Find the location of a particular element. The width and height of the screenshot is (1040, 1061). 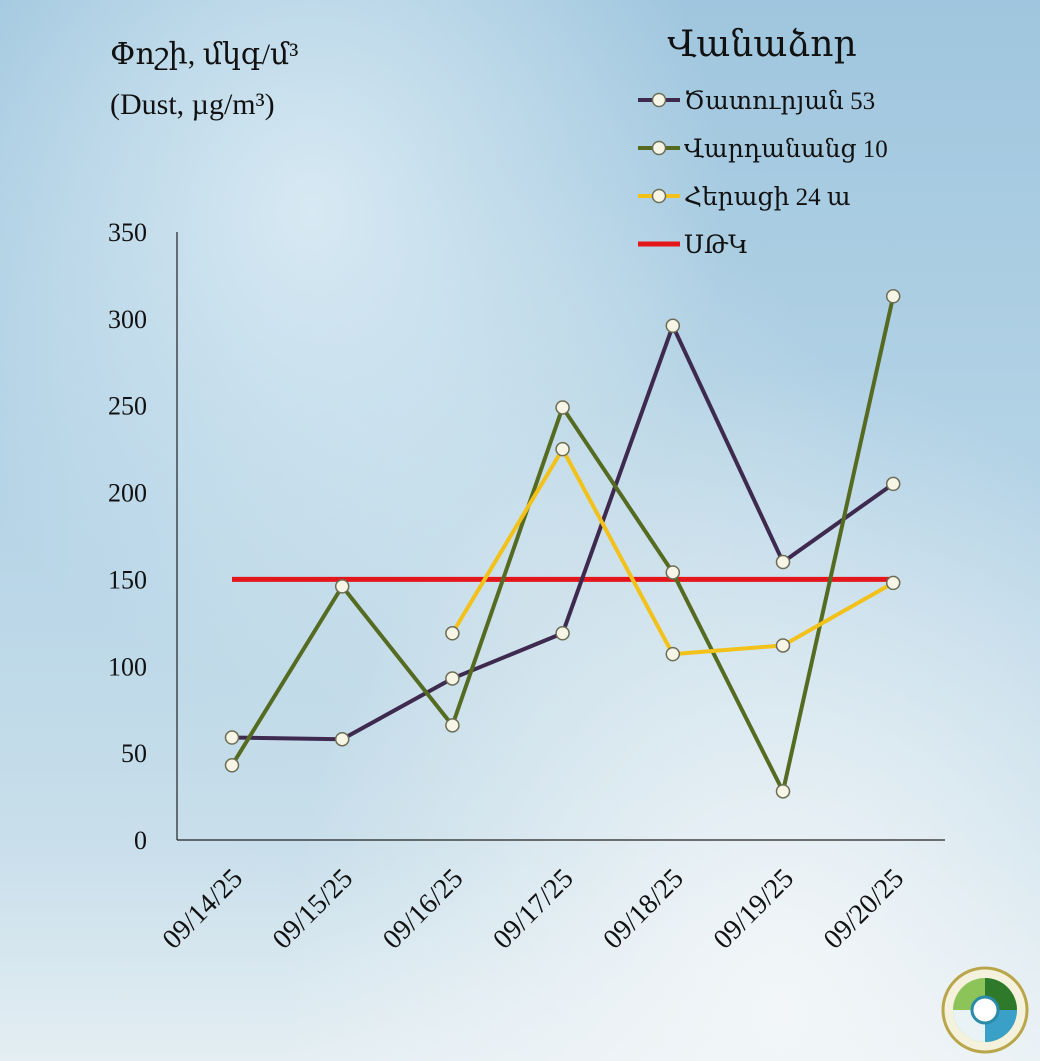

x-tick-label: 09/20/25 is located at coordinates (864, 909).